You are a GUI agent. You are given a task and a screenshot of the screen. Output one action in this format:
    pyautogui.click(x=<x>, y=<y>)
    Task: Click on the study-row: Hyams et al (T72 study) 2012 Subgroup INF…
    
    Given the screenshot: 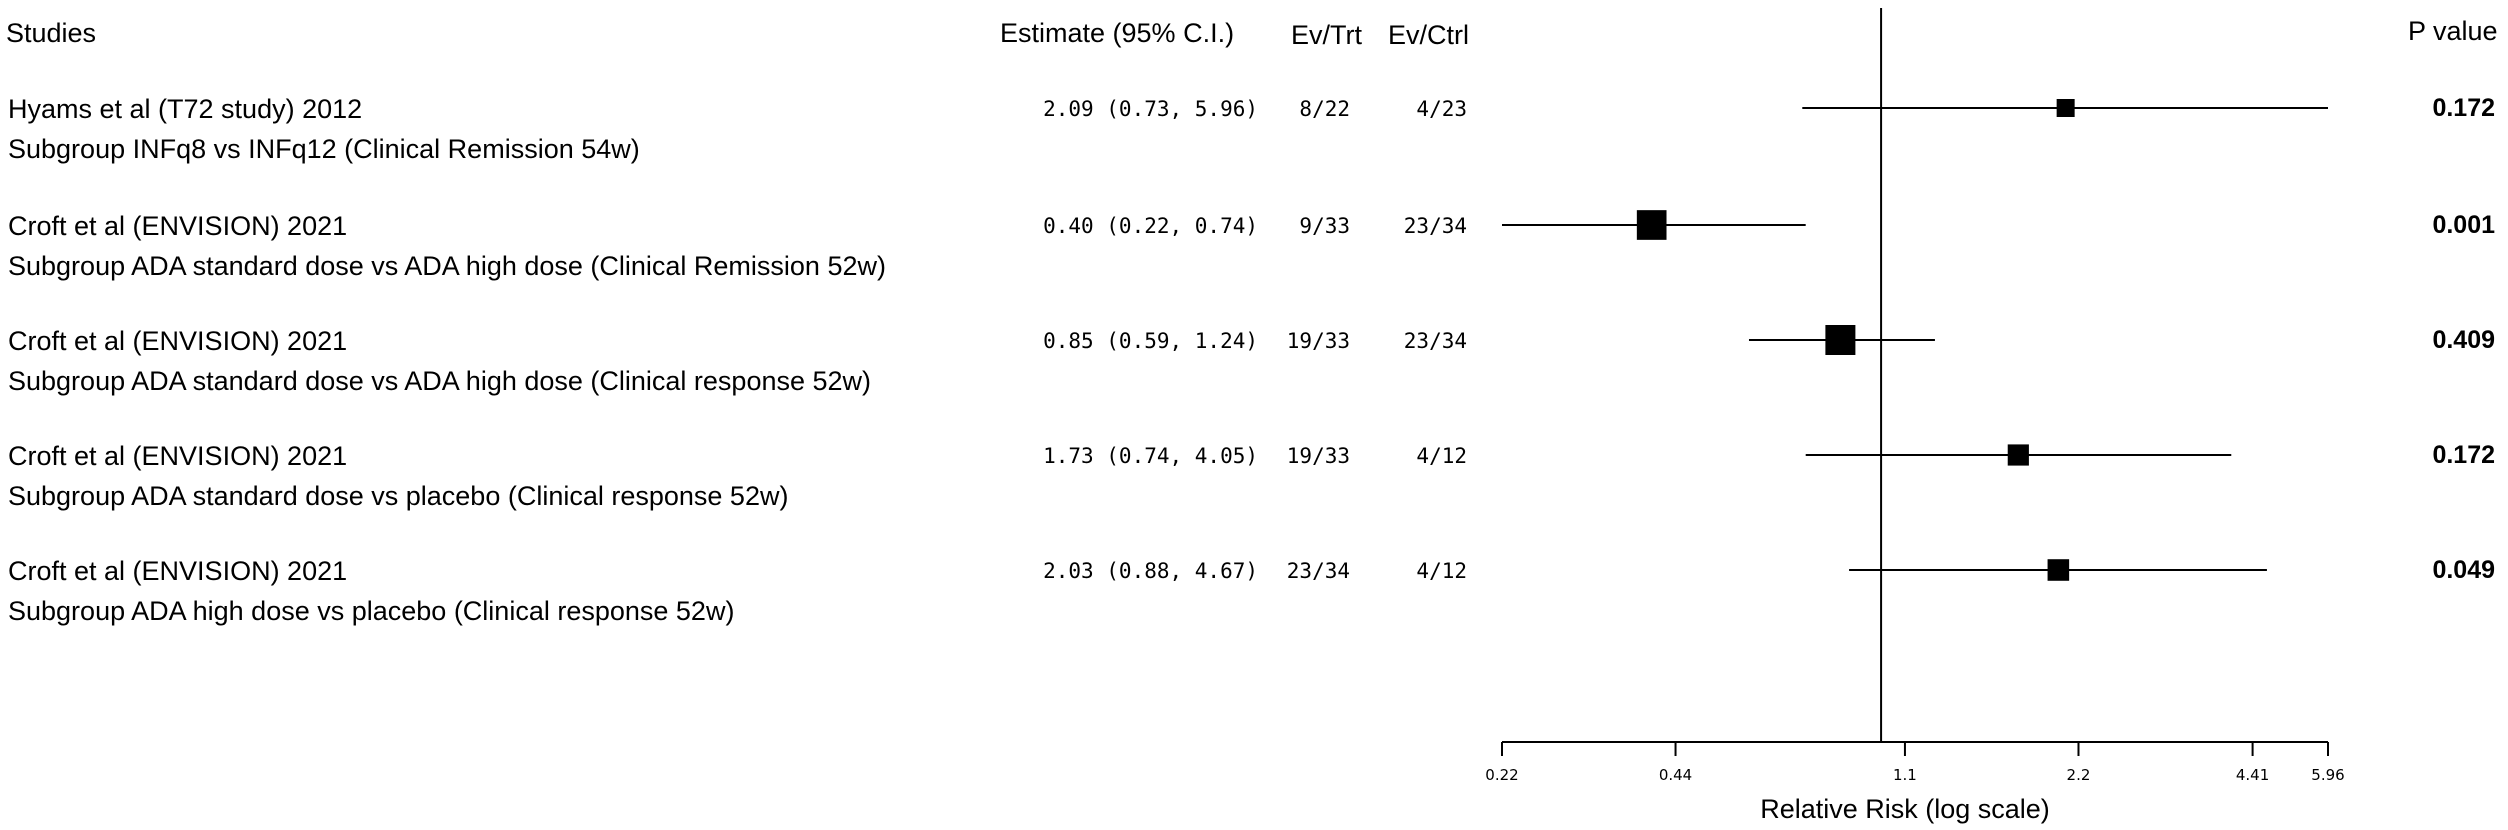 What is the action you would take?
    pyautogui.click(x=1251, y=129)
    